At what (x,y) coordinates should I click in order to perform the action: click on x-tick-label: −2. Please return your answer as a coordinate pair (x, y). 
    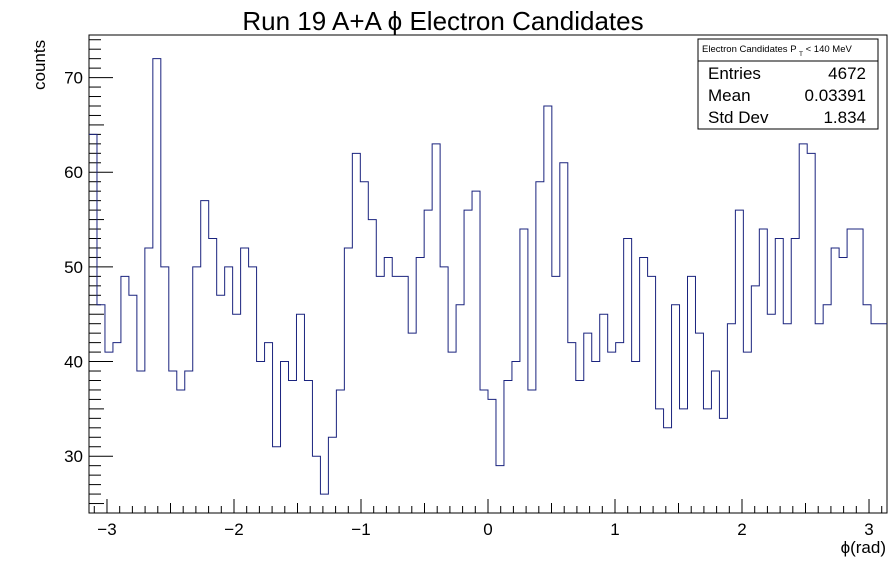
    Looking at the image, I should click on (233, 529).